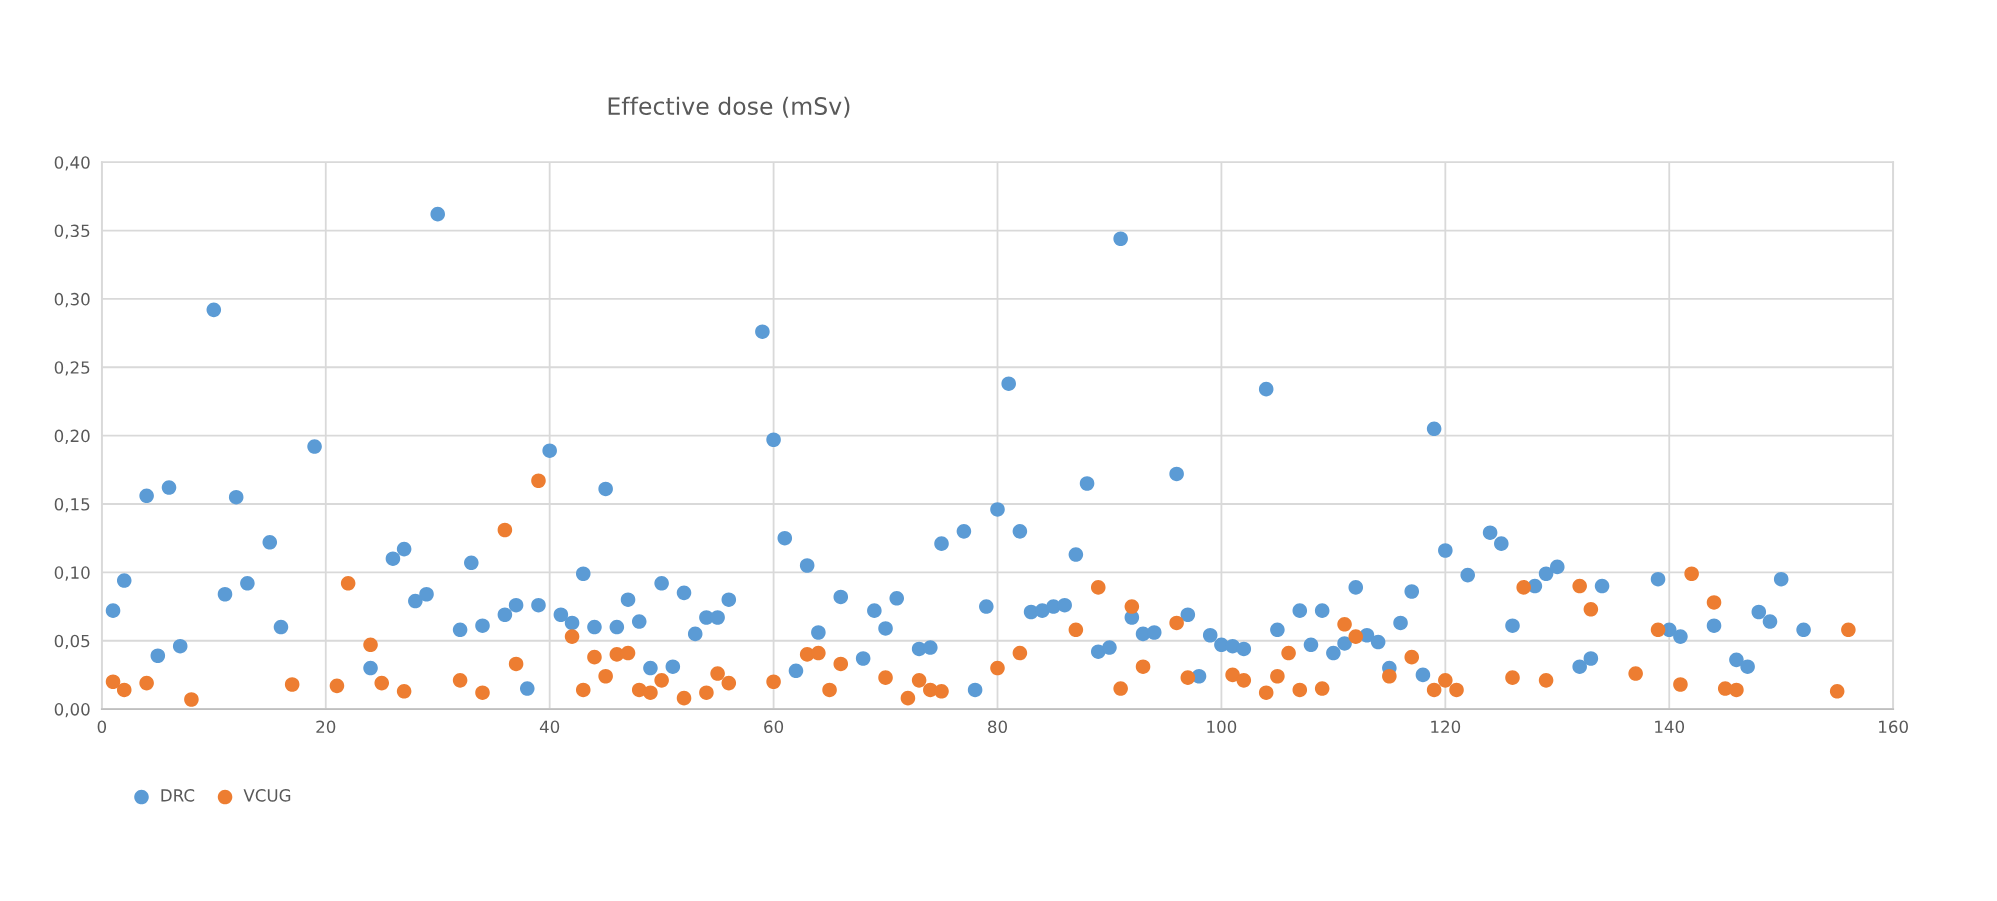 Image resolution: width=1997 pixels, height=901 pixels. Describe the element at coordinates (326, 727) in the screenshot. I see `x-tick-label: 20` at that location.